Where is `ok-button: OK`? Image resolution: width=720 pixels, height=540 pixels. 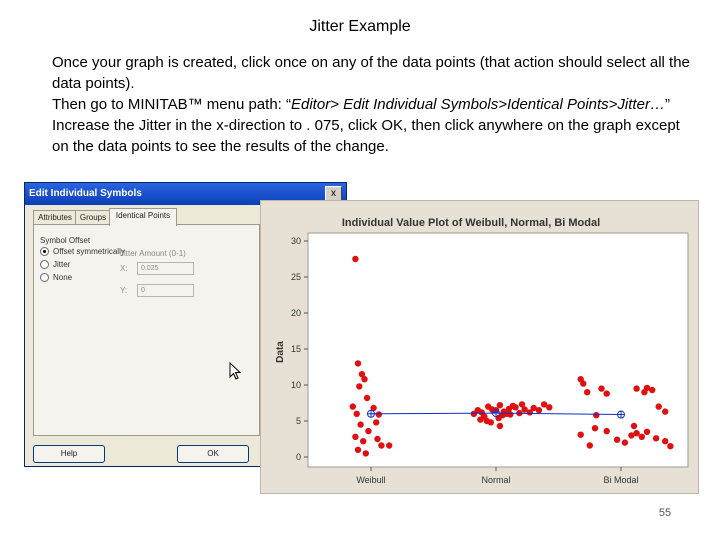
ok-button: OK is located at coordinates (213, 454).